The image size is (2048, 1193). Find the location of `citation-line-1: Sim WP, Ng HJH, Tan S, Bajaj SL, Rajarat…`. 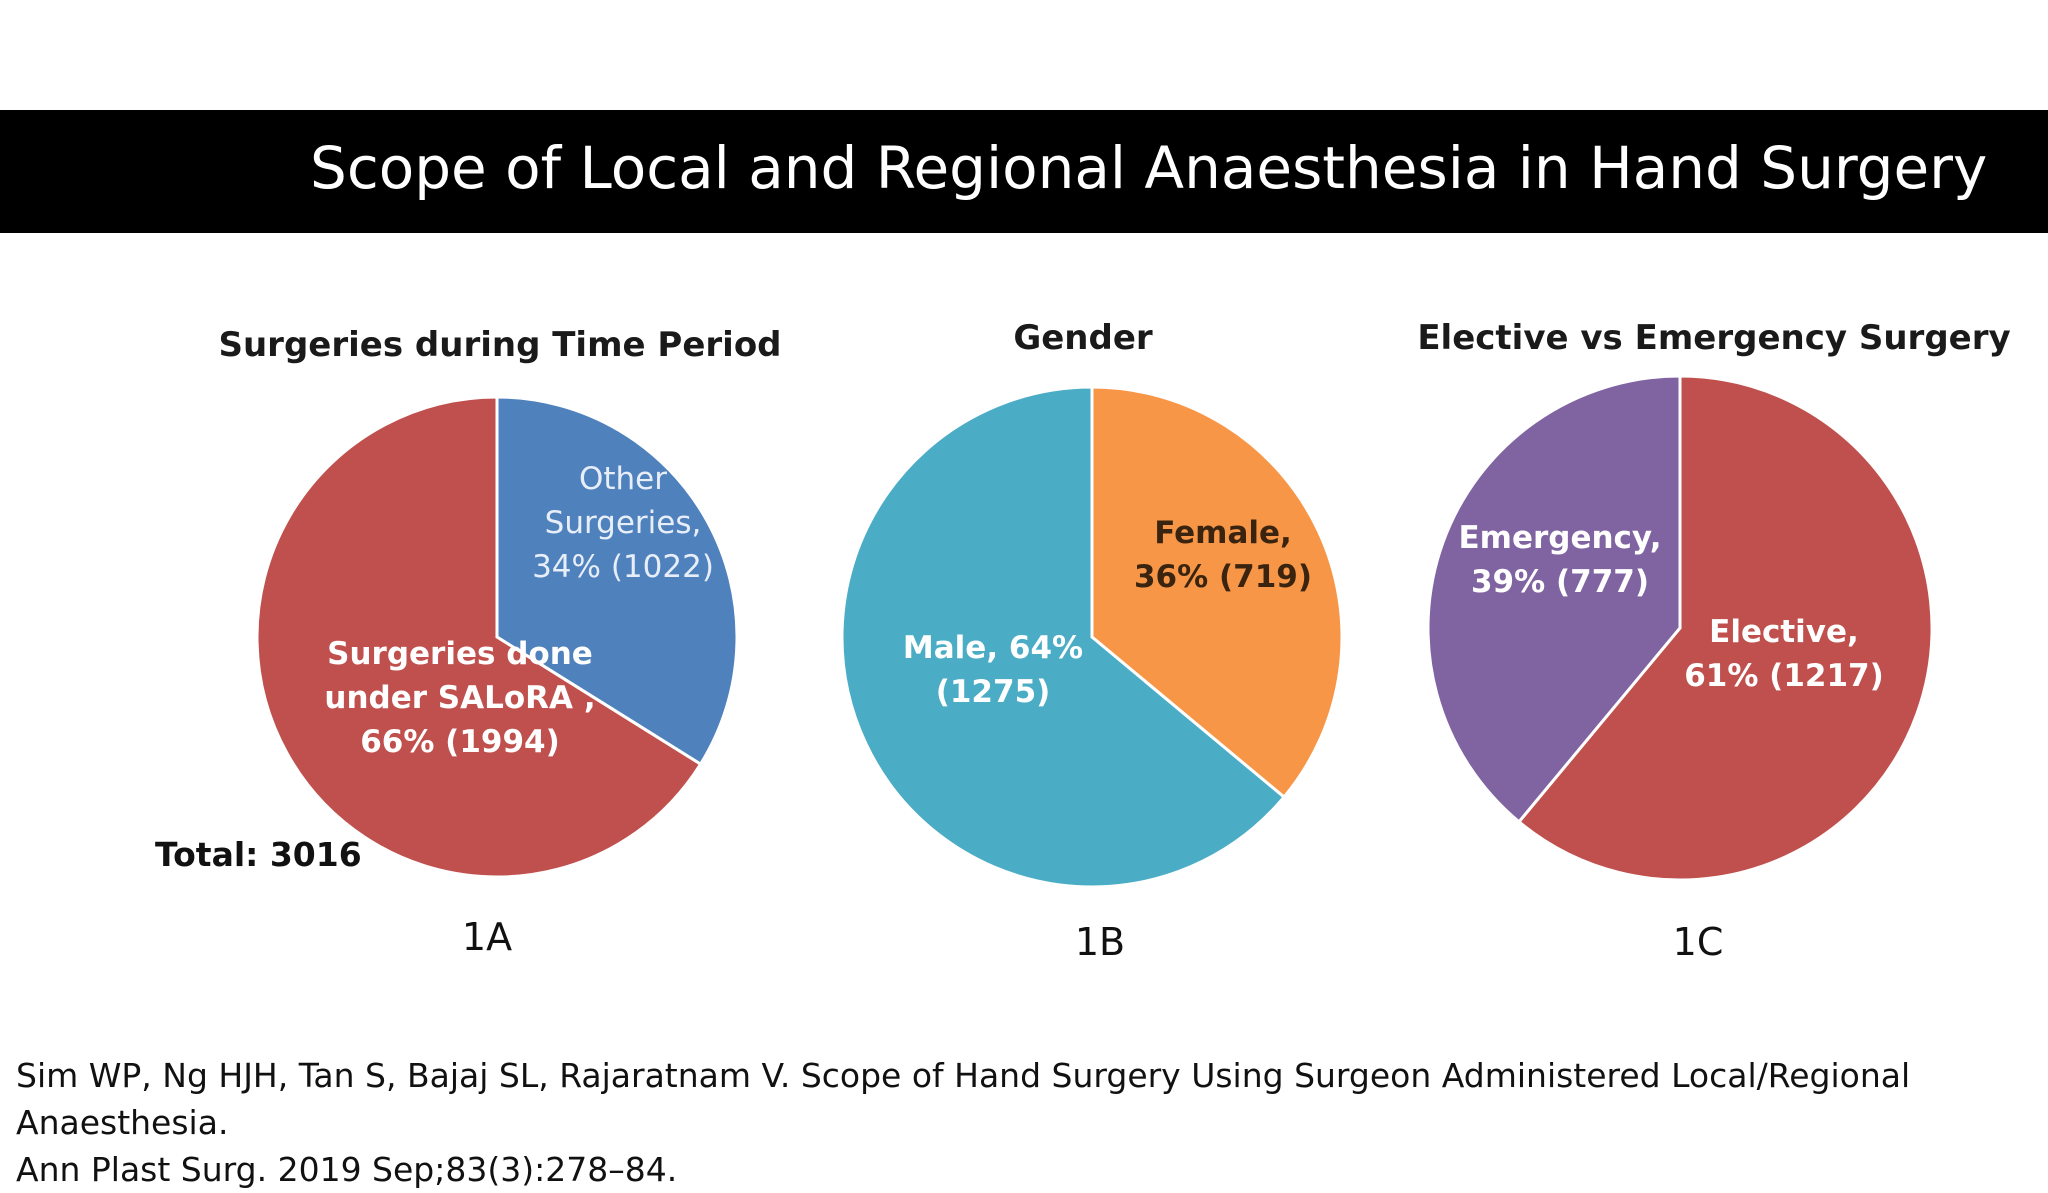

citation-line-1: Sim WP, Ng HJH, Tan S, Bajaj SL, Rajarat… is located at coordinates (963, 1099).